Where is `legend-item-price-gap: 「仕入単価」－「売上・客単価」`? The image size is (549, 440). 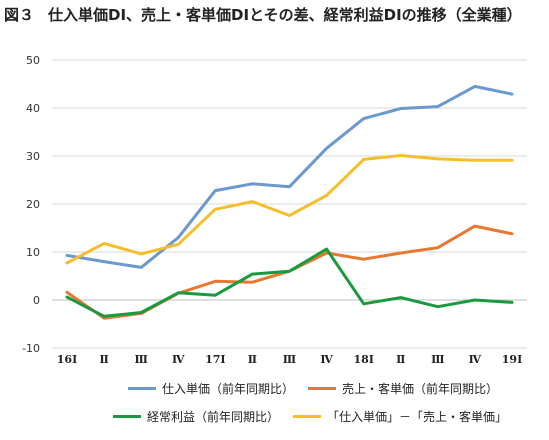
legend-item-price-gap: 「仕入単価」－「売上・客単価」 is located at coordinates (400, 416).